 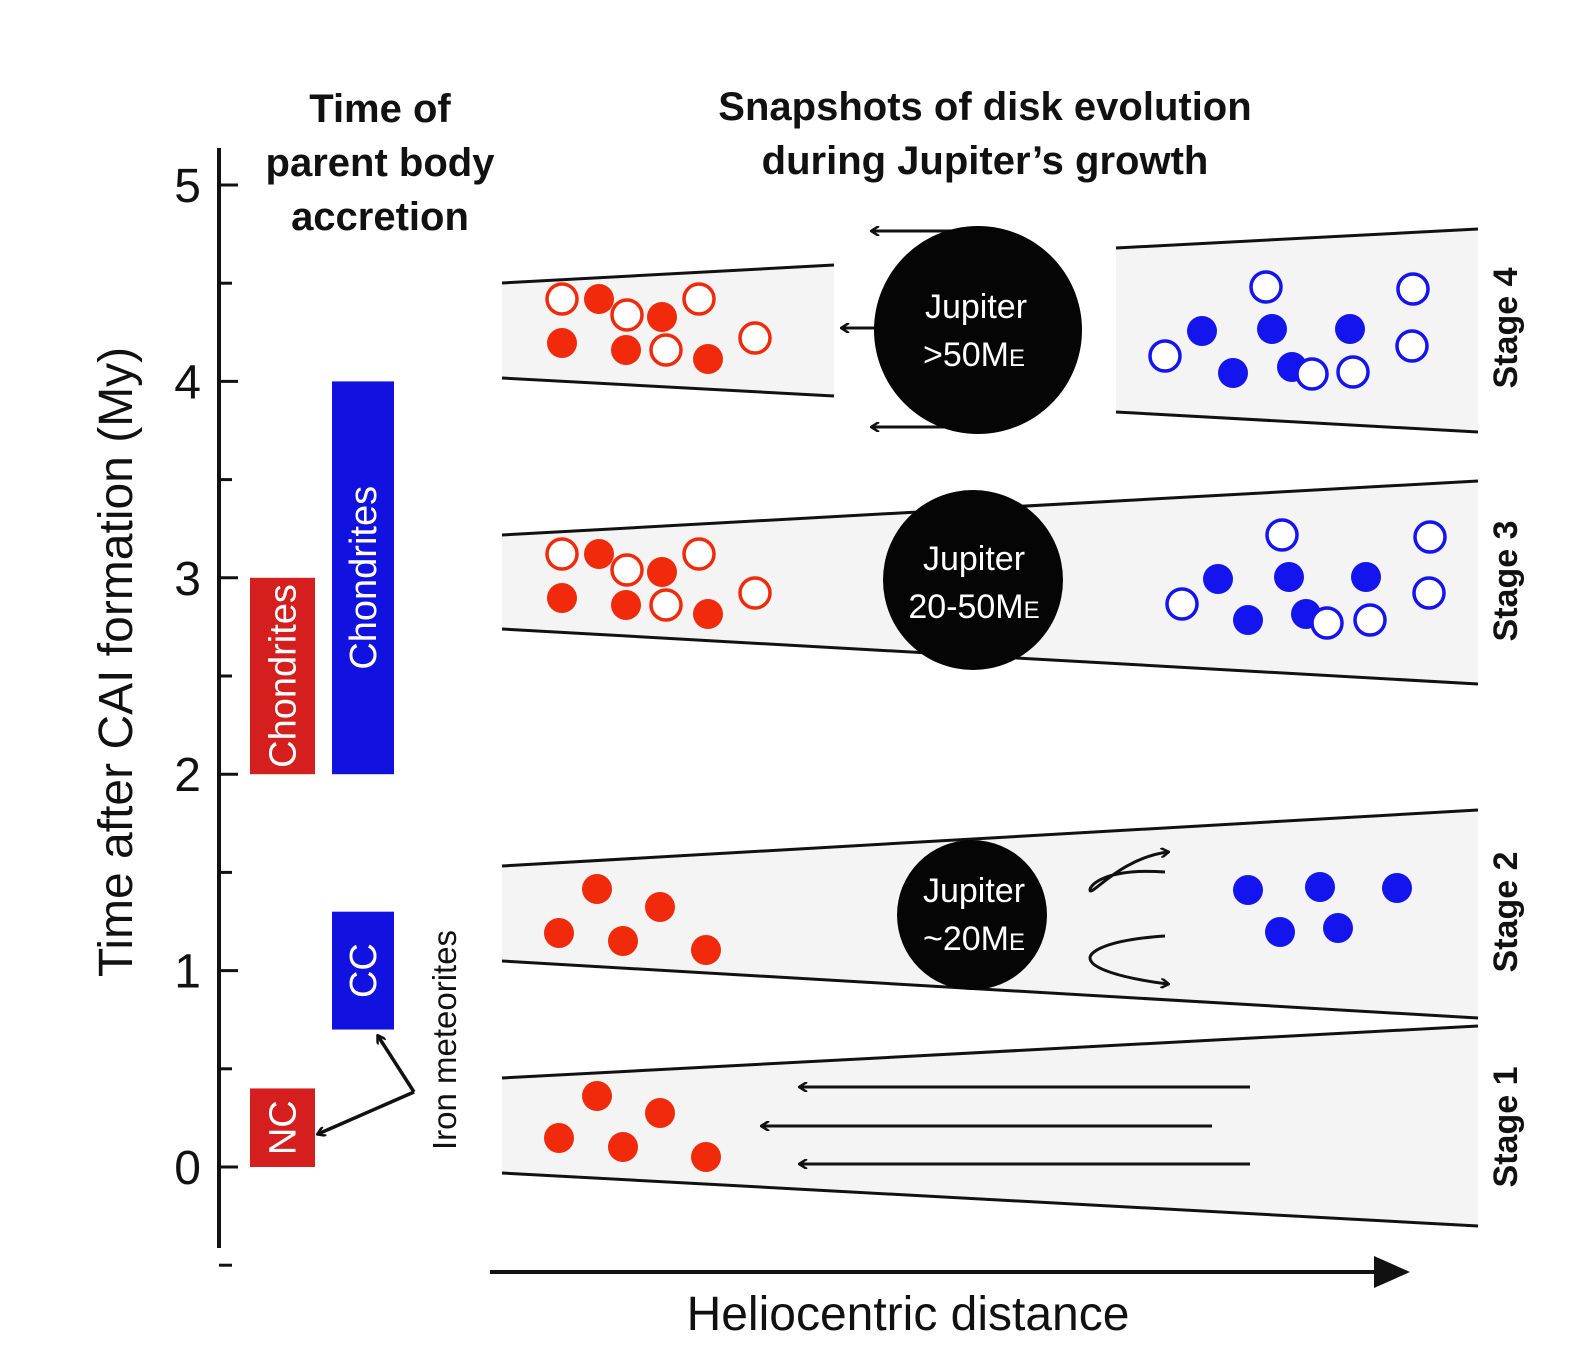 I want to click on stage3-label: Stage 3, so click(x=1506, y=581).